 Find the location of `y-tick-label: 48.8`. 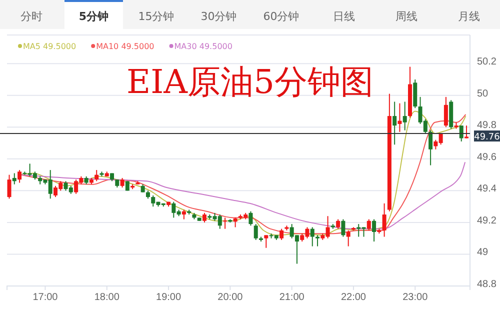

y-tick-label: 48.8 is located at coordinates (487, 284).